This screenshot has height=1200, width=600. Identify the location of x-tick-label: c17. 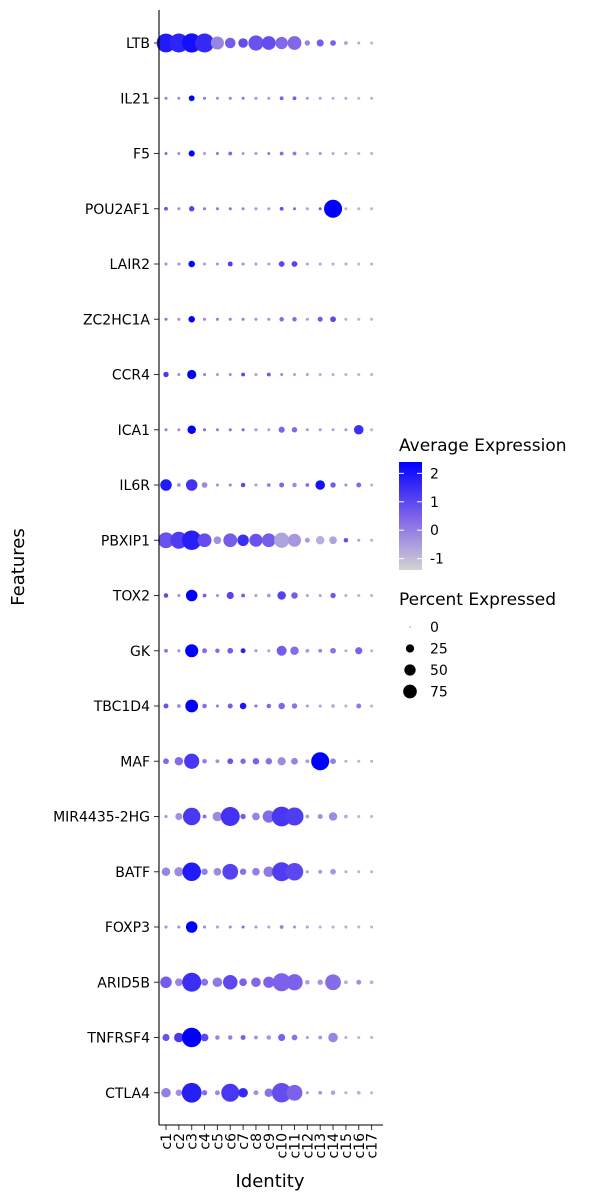
(373, 1146).